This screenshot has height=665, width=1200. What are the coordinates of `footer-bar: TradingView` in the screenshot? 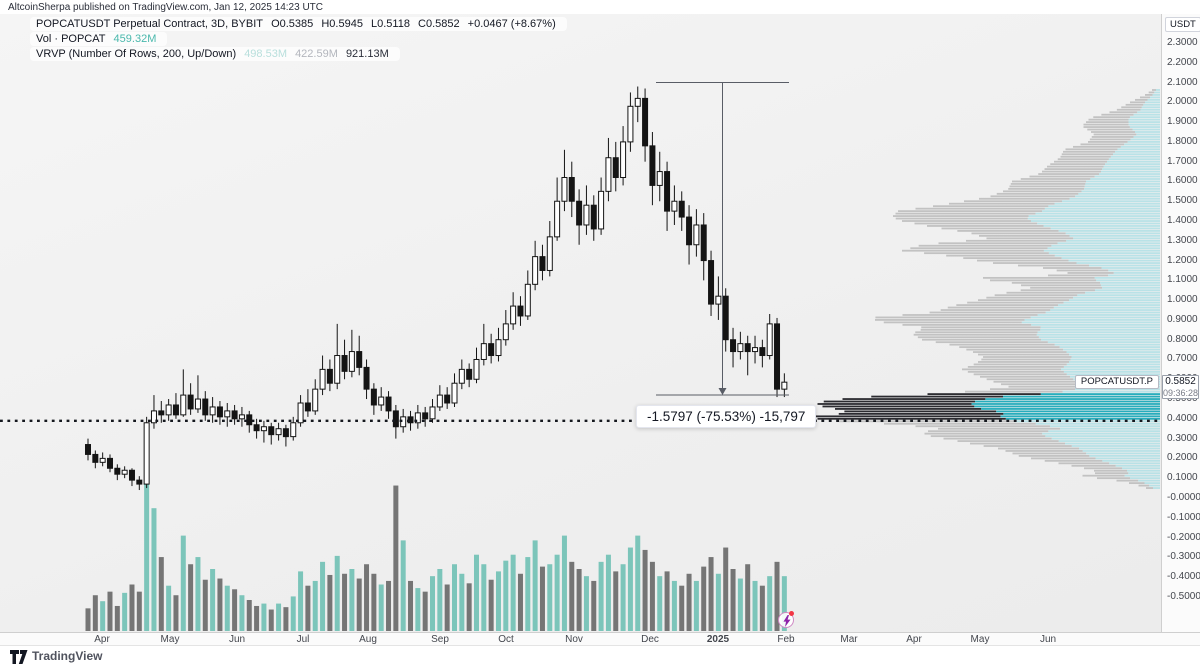 It's located at (600, 655).